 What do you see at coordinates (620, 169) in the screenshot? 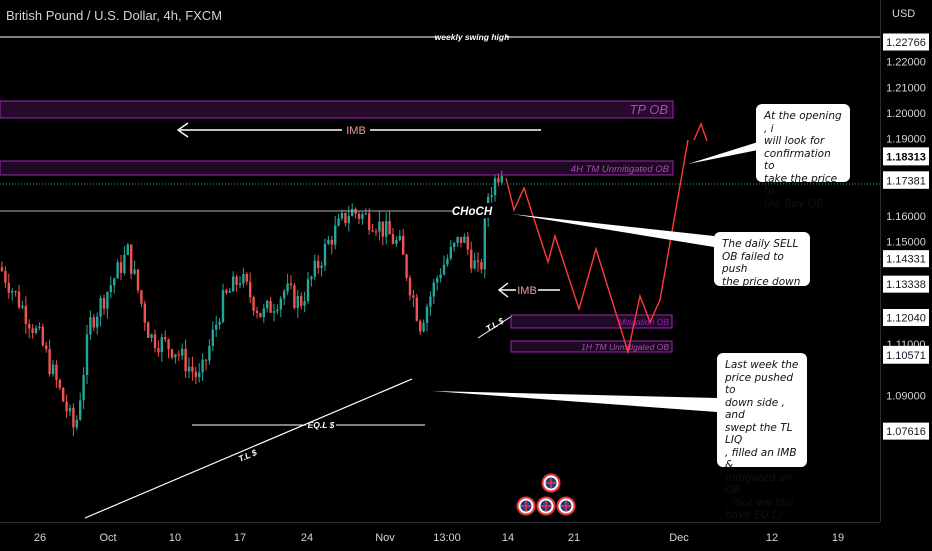
I see `tm-4h-label: 4H TM Unmitigated OB` at bounding box center [620, 169].